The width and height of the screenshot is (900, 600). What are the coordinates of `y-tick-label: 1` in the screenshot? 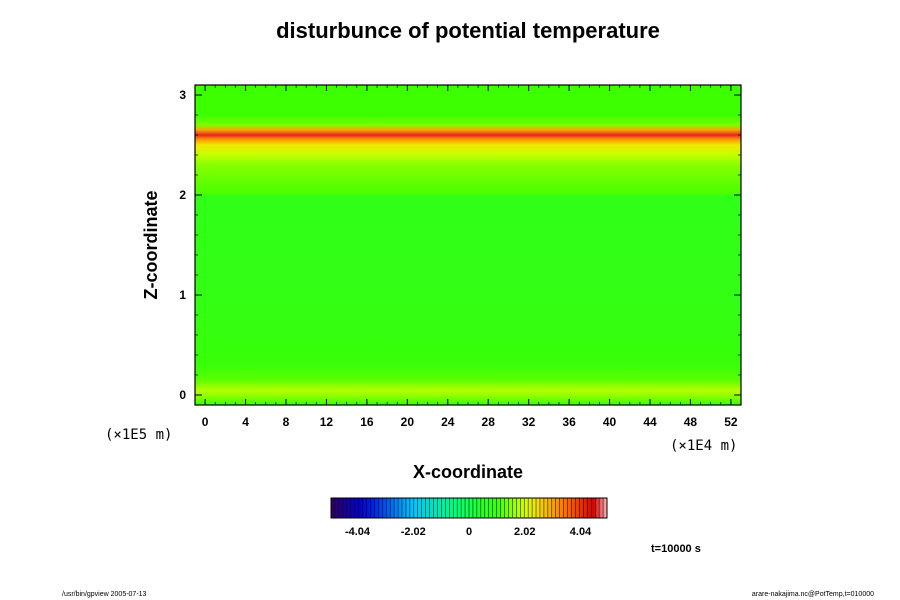 It's located at (182, 295).